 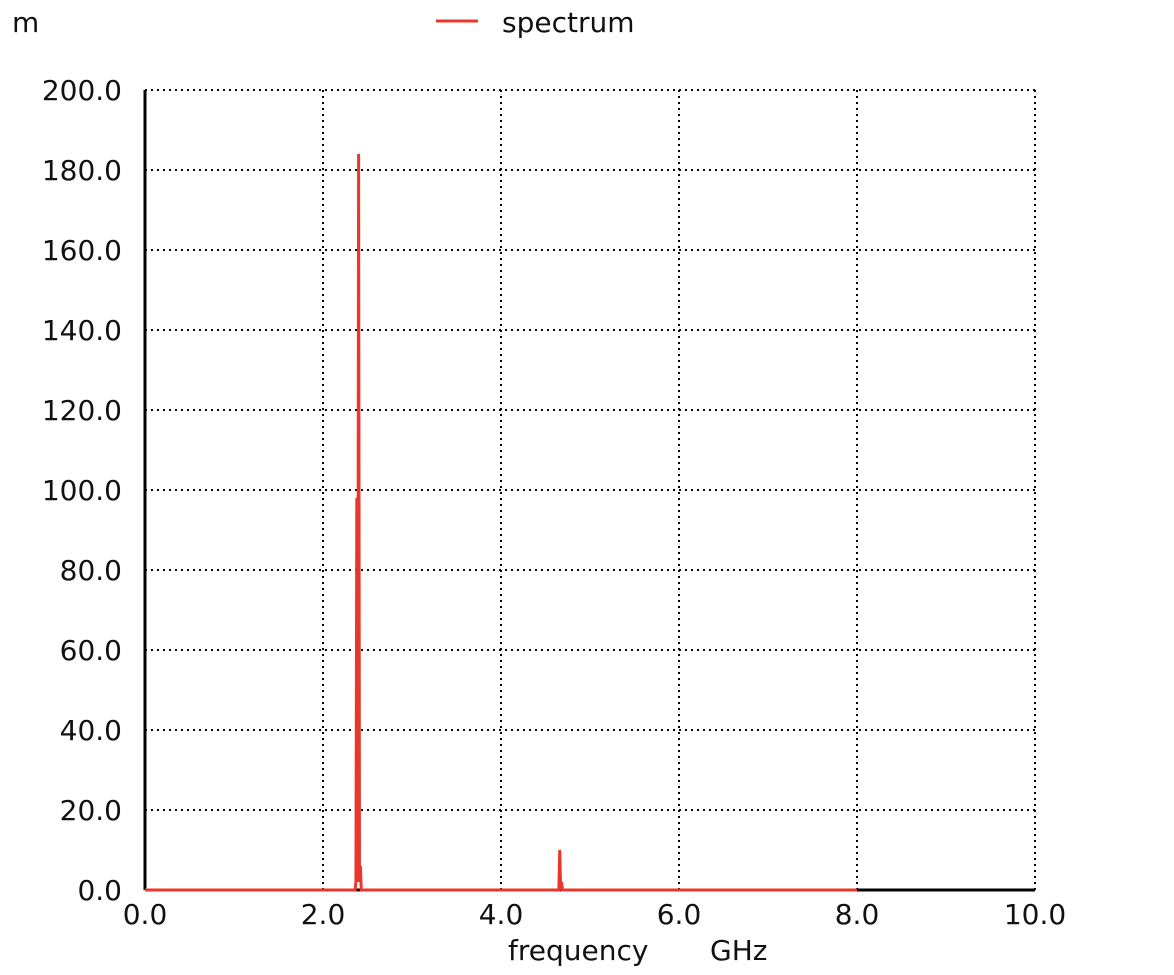 I want to click on y-tick-label: 80.0, so click(x=91, y=570).